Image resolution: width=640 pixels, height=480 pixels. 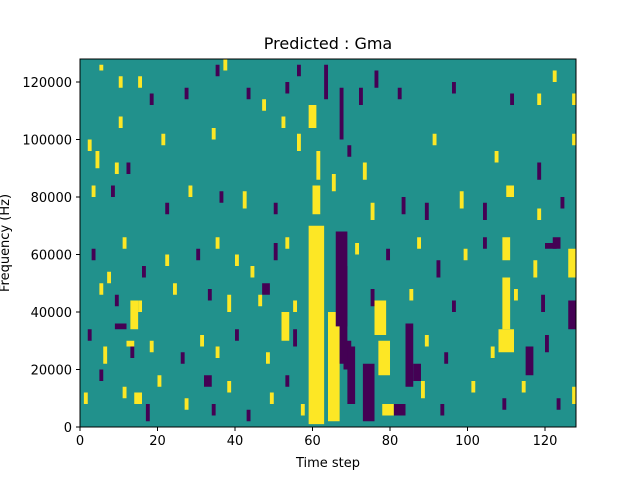 I want to click on y-axis: 0 20000 40000 60000 80000 100000 120000, so click(x=51, y=256).